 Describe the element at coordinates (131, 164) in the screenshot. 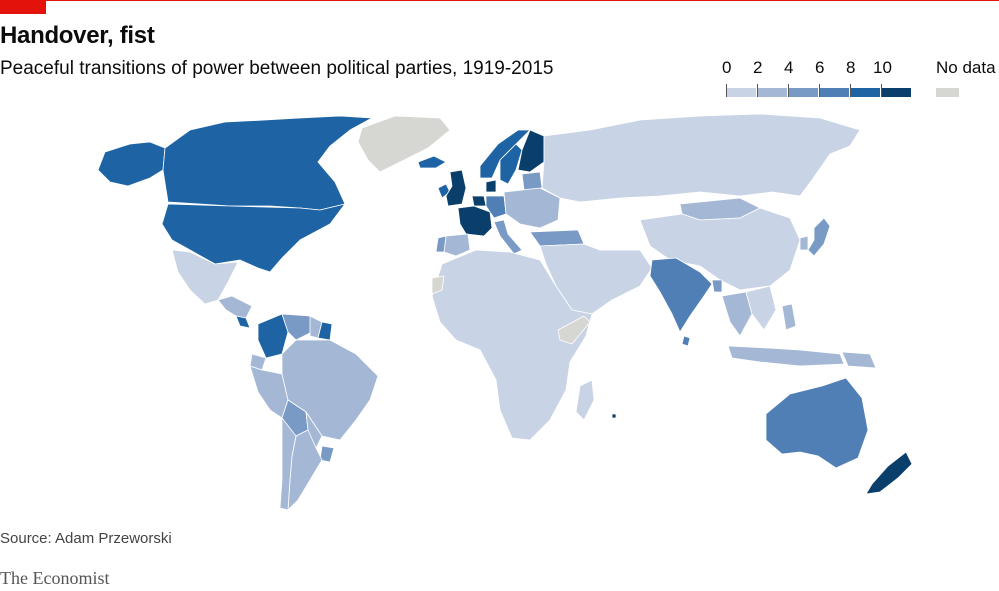

I see `region-alaska` at that location.